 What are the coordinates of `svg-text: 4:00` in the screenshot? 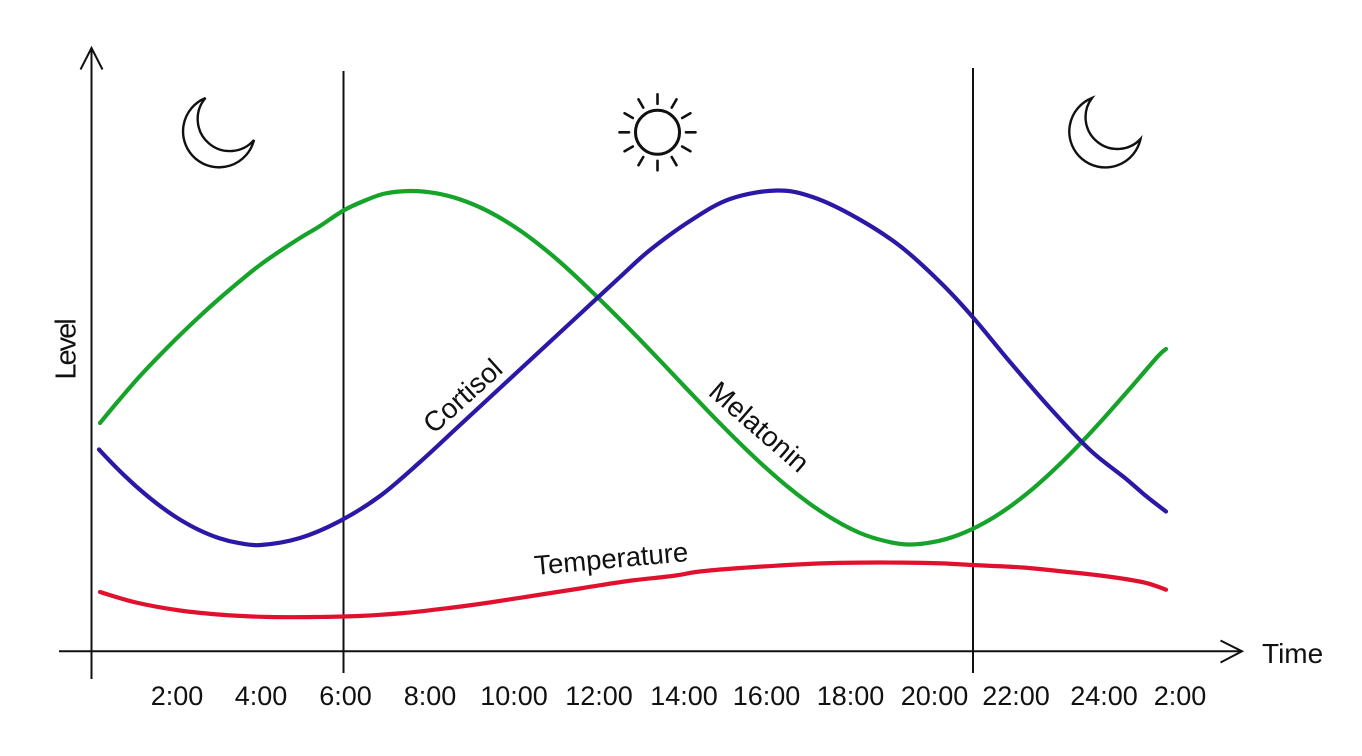 It's located at (261, 696).